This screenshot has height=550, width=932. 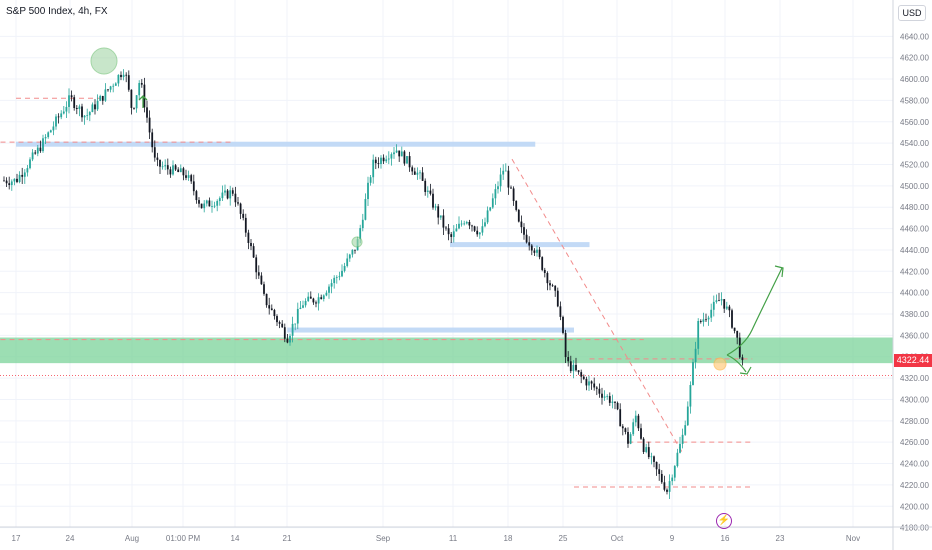 I want to click on trendline, so click(x=597, y=306).